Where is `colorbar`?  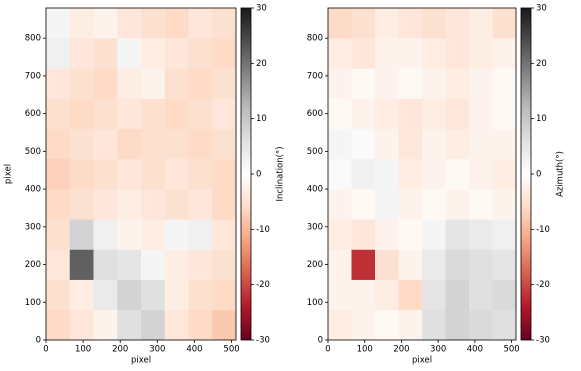
colorbar is located at coordinates (246, 174).